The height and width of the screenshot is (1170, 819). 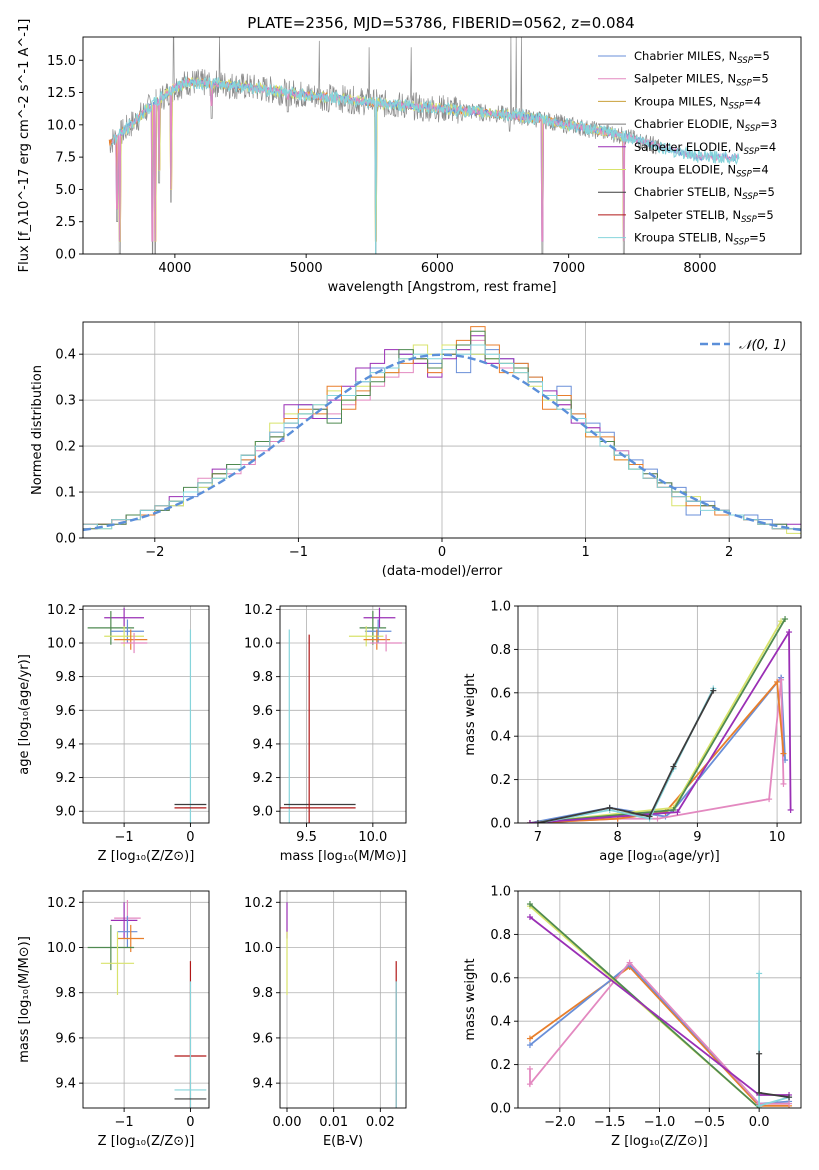 I want to click on legend-entry: Kroupa STELIB, NSSP=5, so click(x=700, y=239).